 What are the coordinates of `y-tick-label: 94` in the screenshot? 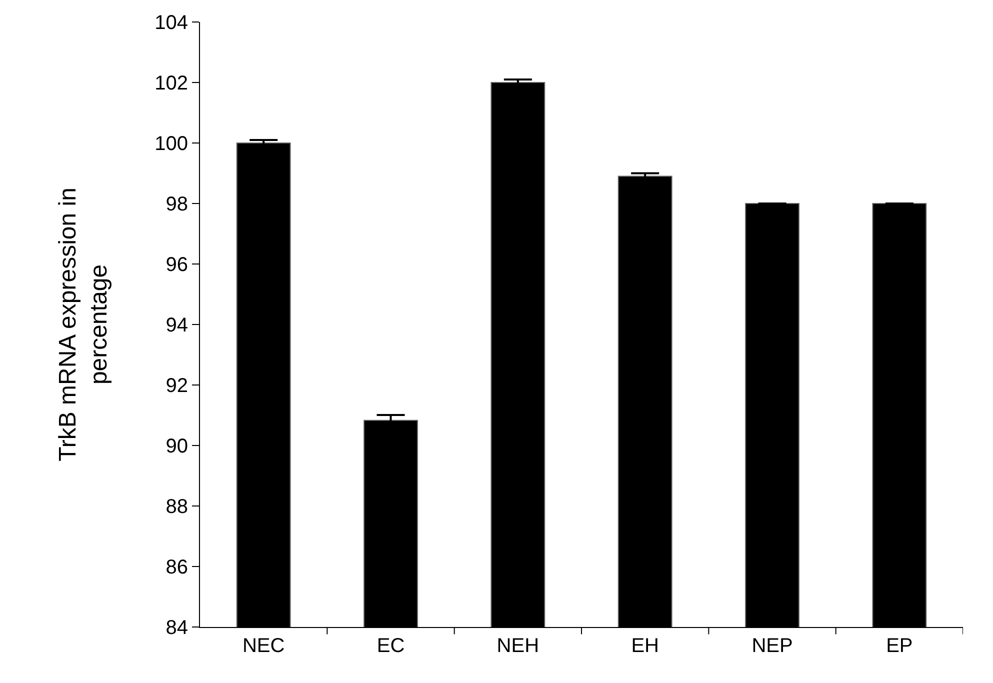 It's located at (177, 325).